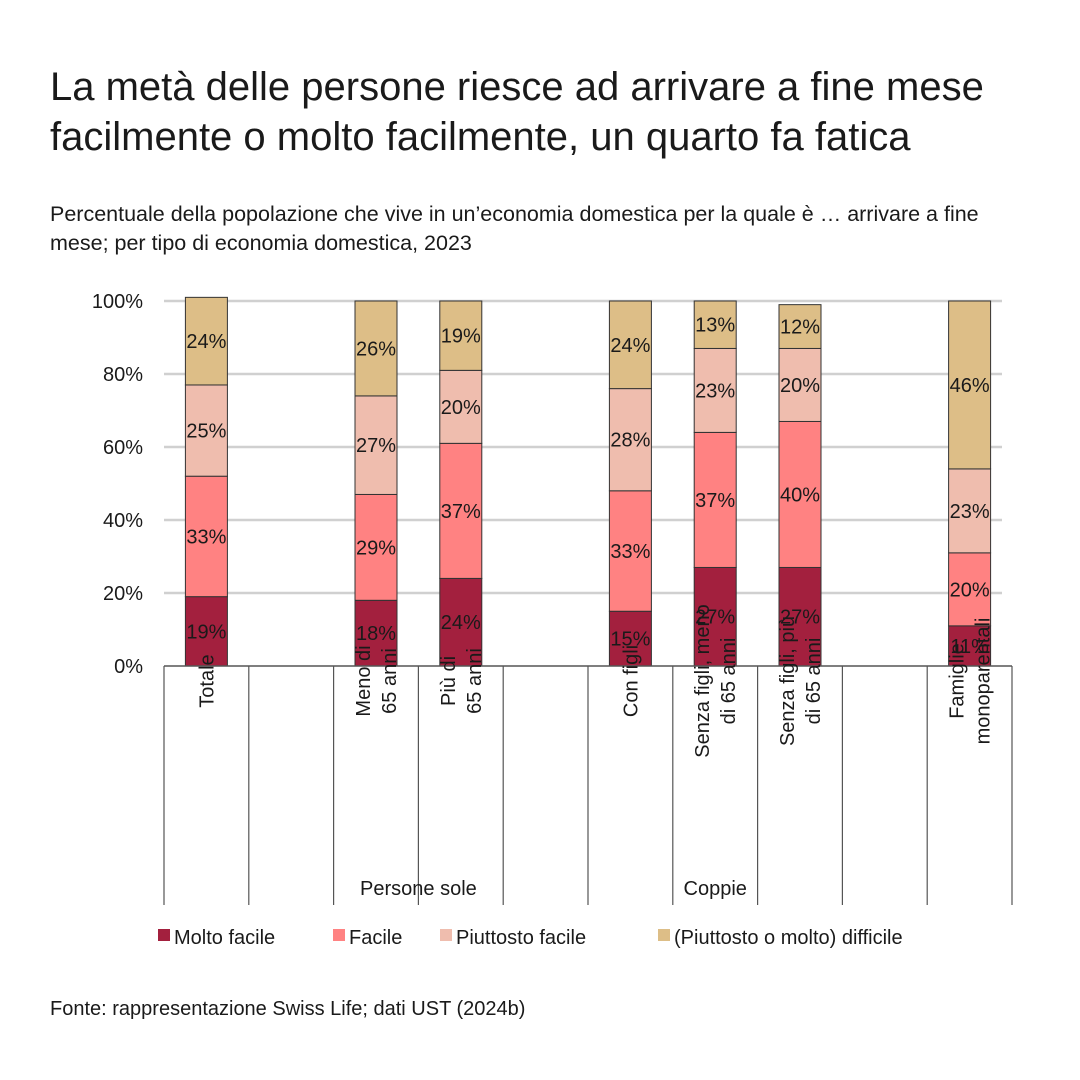 This screenshot has width=1080, height=1080. I want to click on data-label: 12%, so click(800, 328).